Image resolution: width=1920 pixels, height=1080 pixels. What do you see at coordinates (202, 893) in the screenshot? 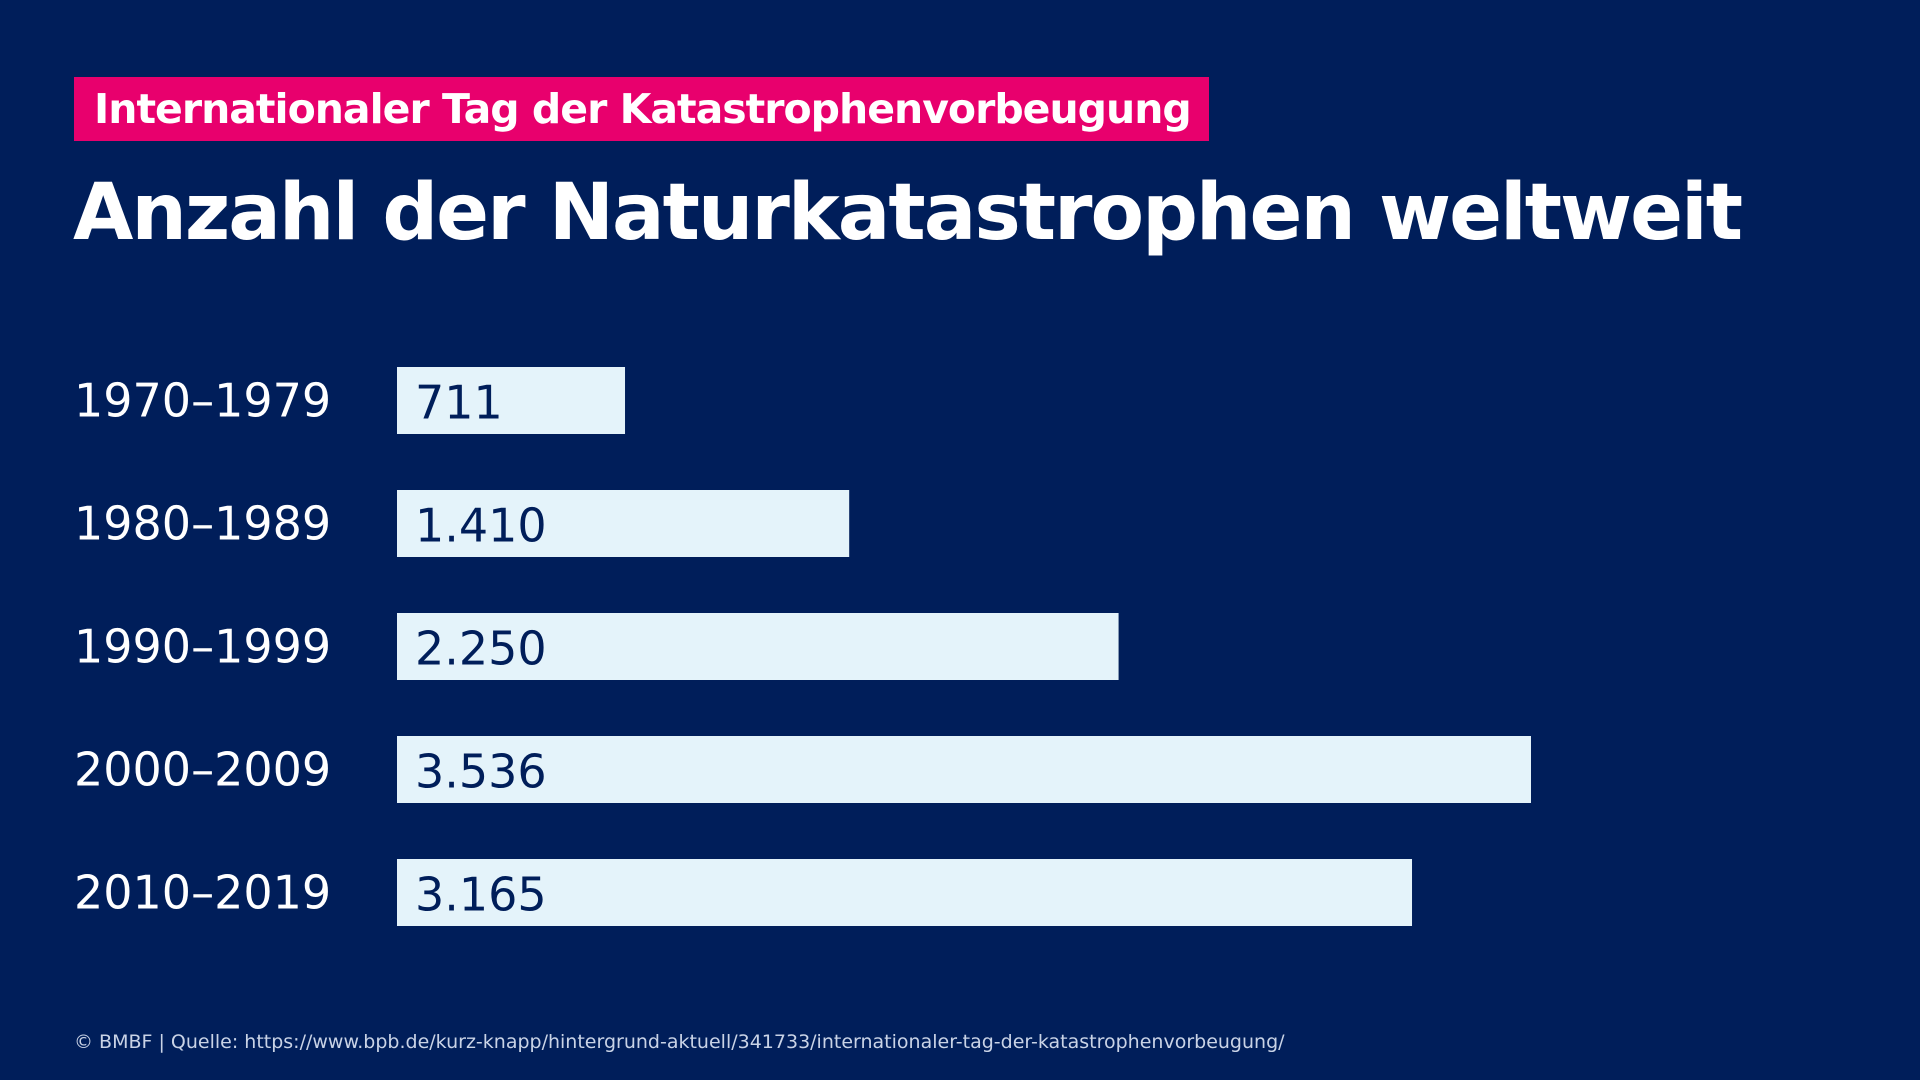
I see `category-label: 2010–2019` at bounding box center [202, 893].